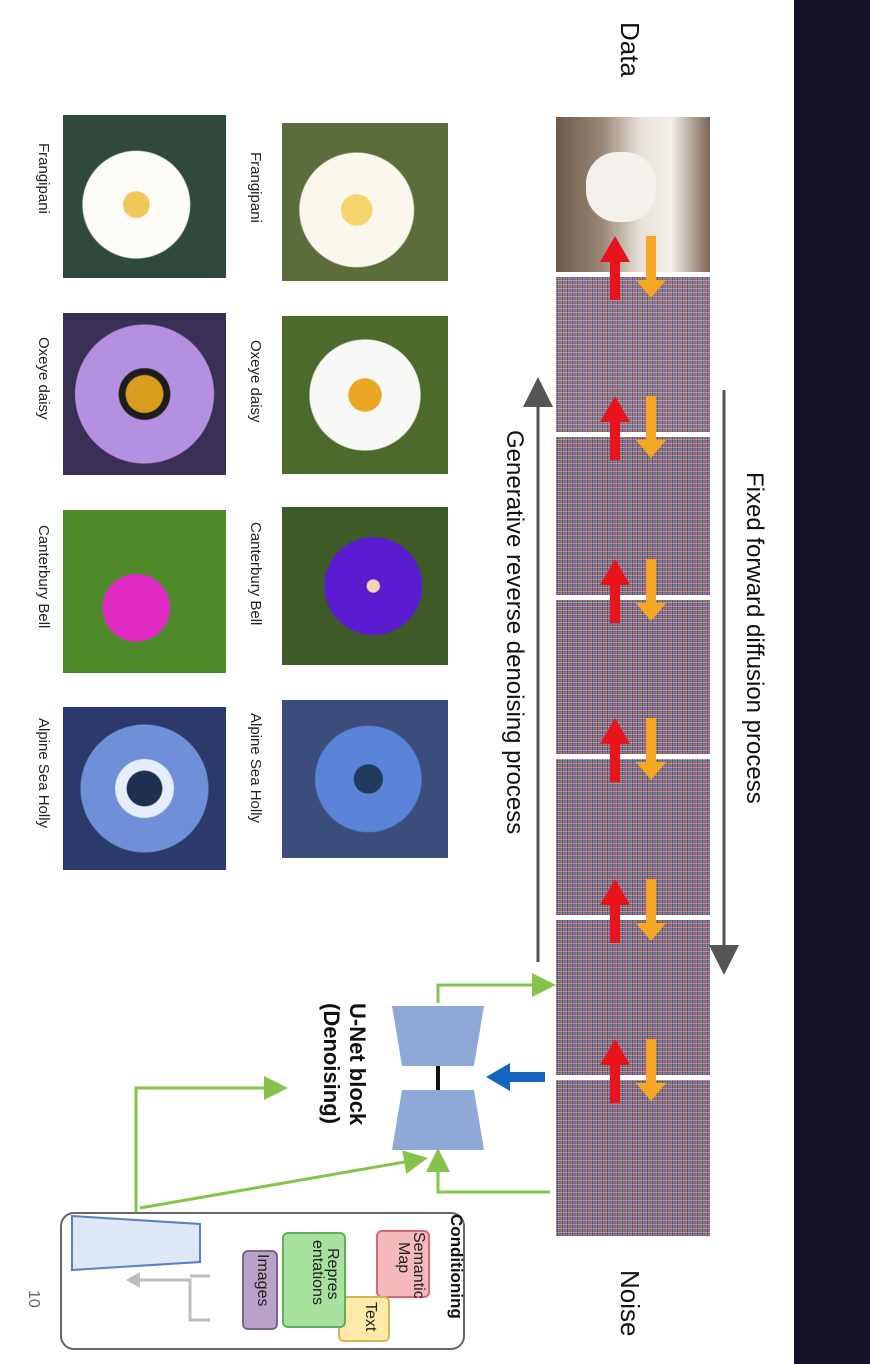 The image size is (870, 1364). What do you see at coordinates (136, 1243) in the screenshot?
I see `tau-encoder-shape` at bounding box center [136, 1243].